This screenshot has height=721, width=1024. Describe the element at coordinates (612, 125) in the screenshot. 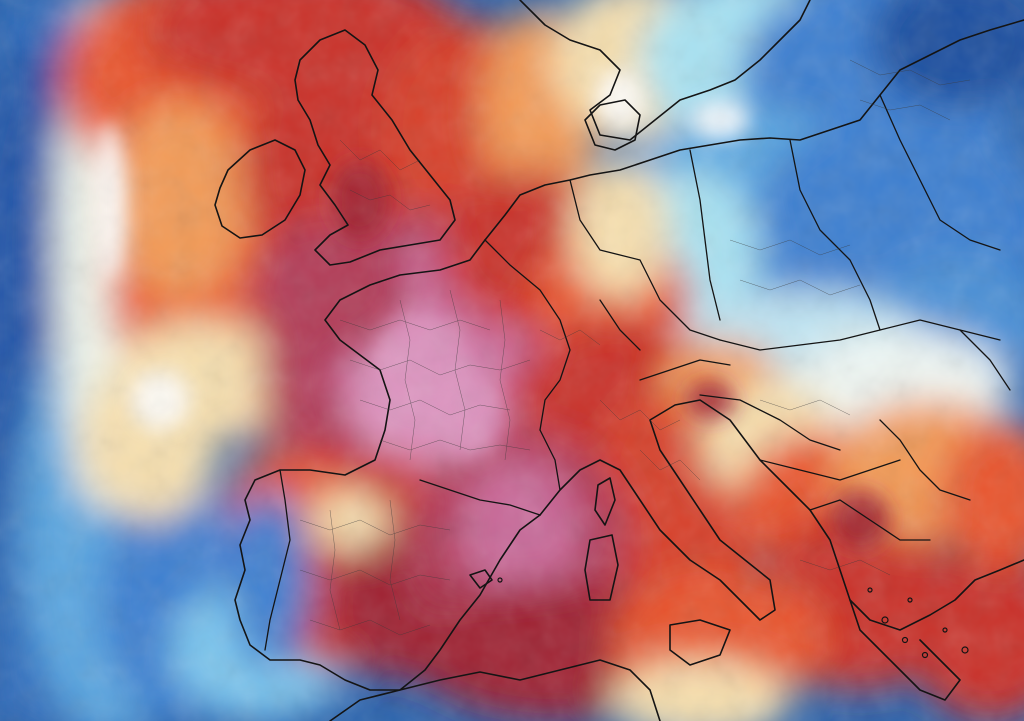

I see `denmark-coast` at that location.